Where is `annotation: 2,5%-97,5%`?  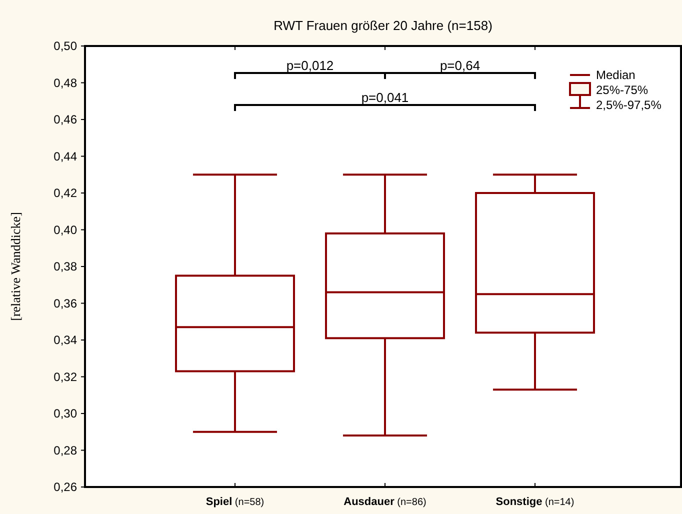
annotation: 2,5%-97,5% is located at coordinates (629, 105).